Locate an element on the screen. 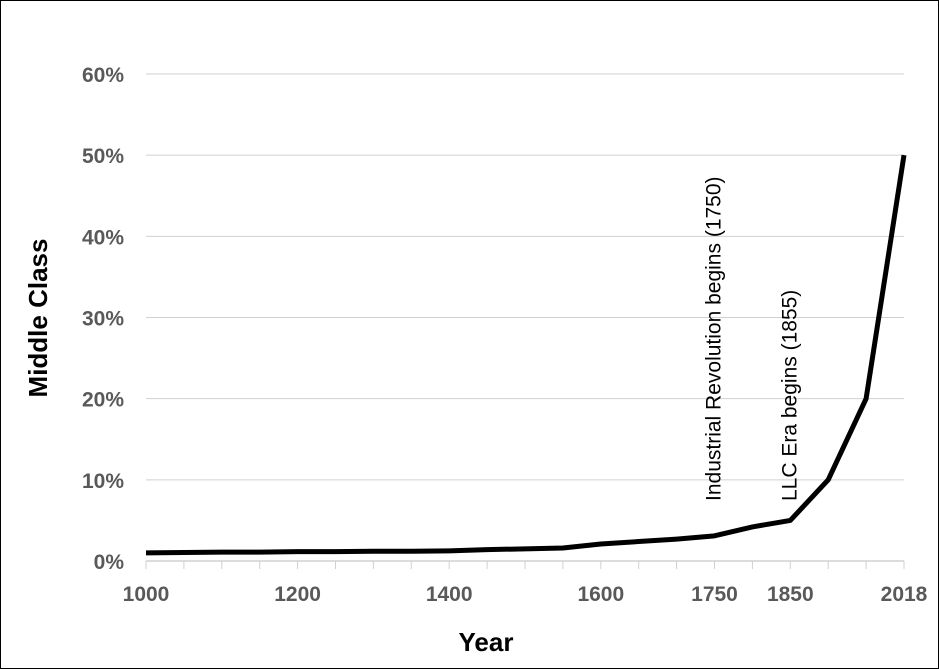 Image resolution: width=939 pixels, height=669 pixels. y-tick-label: 50% is located at coordinates (103, 156).